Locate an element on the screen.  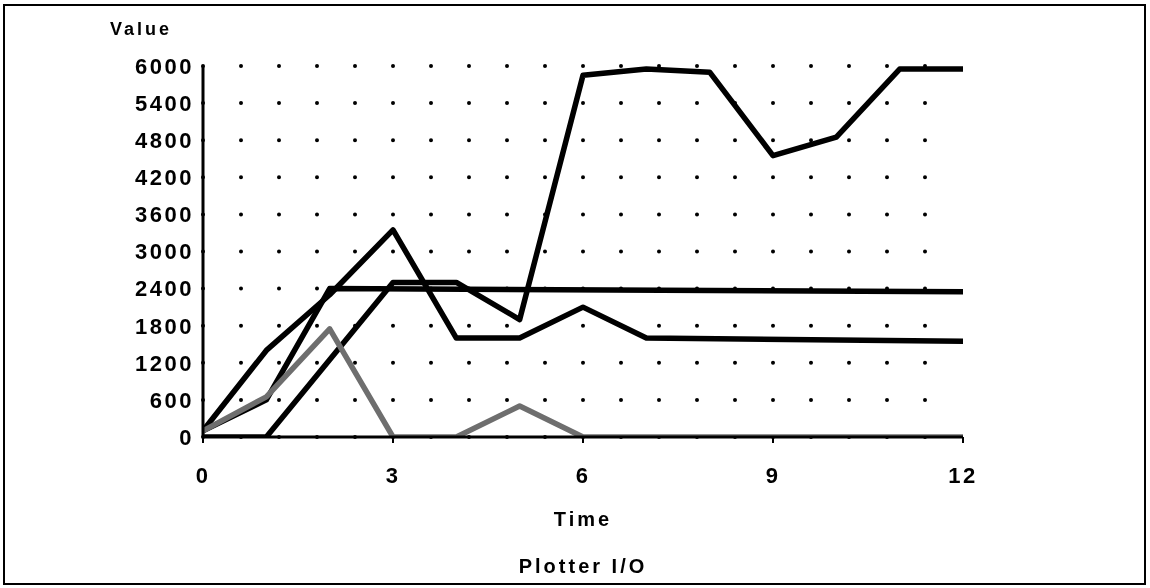
y-tick-label: 3000 is located at coordinates (164, 252).